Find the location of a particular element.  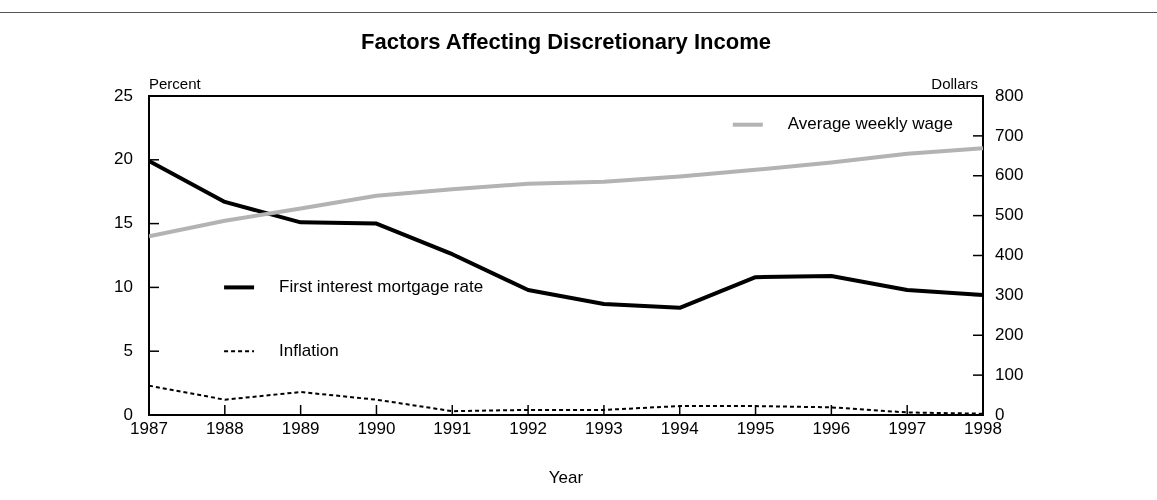

x-tick-label: 1997 is located at coordinates (907, 428).